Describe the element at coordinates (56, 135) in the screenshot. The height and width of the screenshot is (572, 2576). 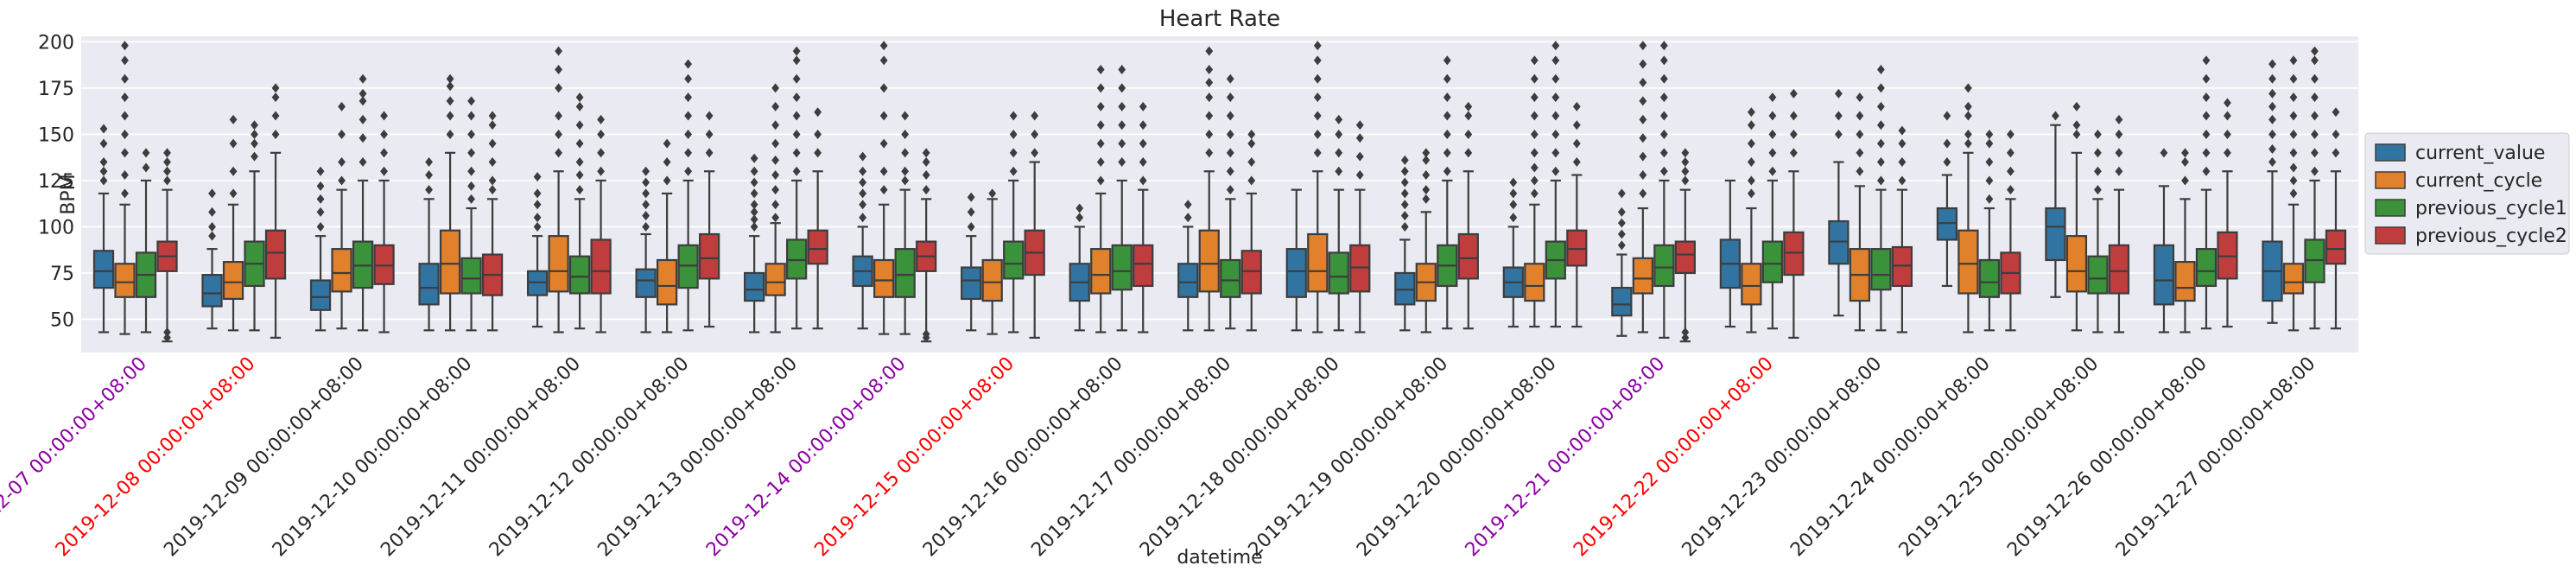
I see `y-tick-label: 150` at that location.